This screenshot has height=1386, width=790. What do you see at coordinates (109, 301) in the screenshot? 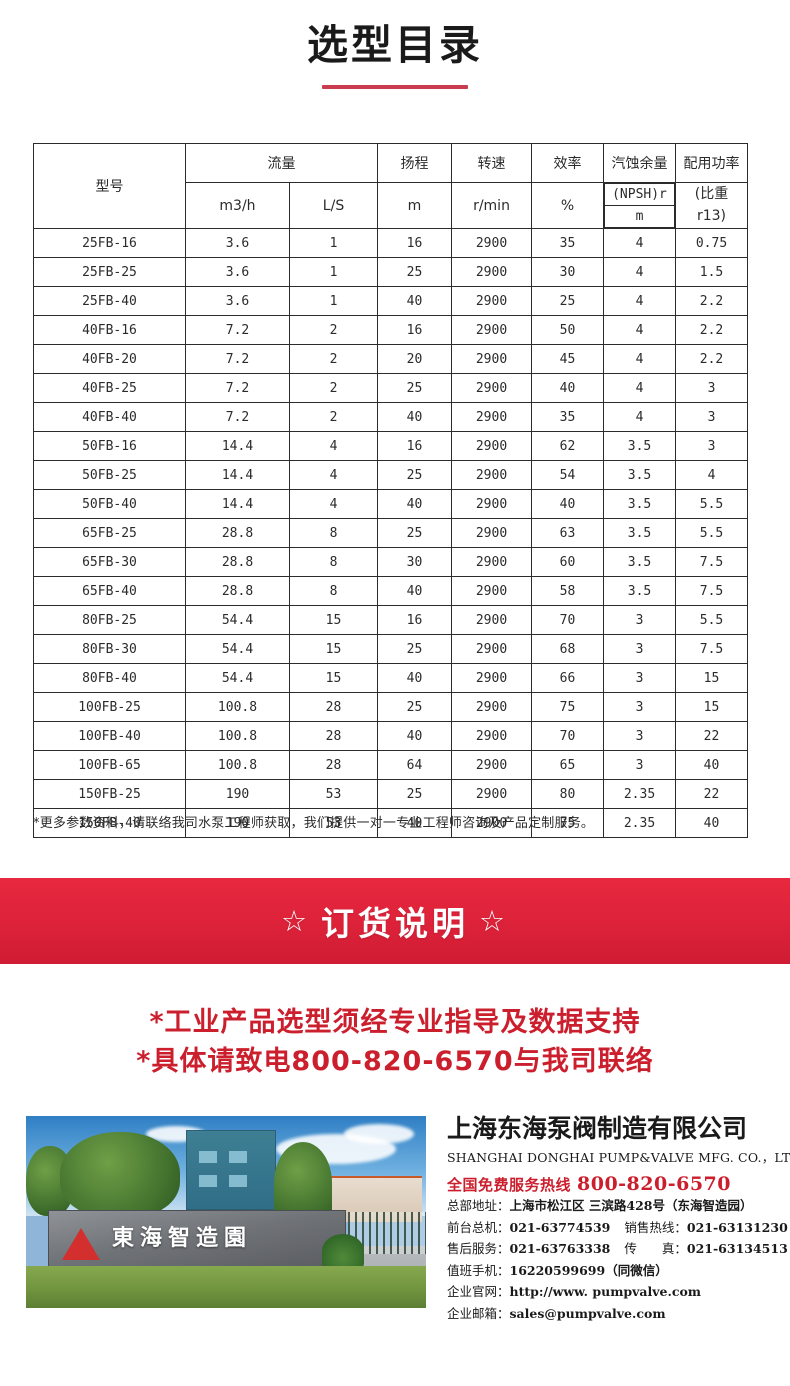
I see `cell-model: 25FB-40` at bounding box center [109, 301].